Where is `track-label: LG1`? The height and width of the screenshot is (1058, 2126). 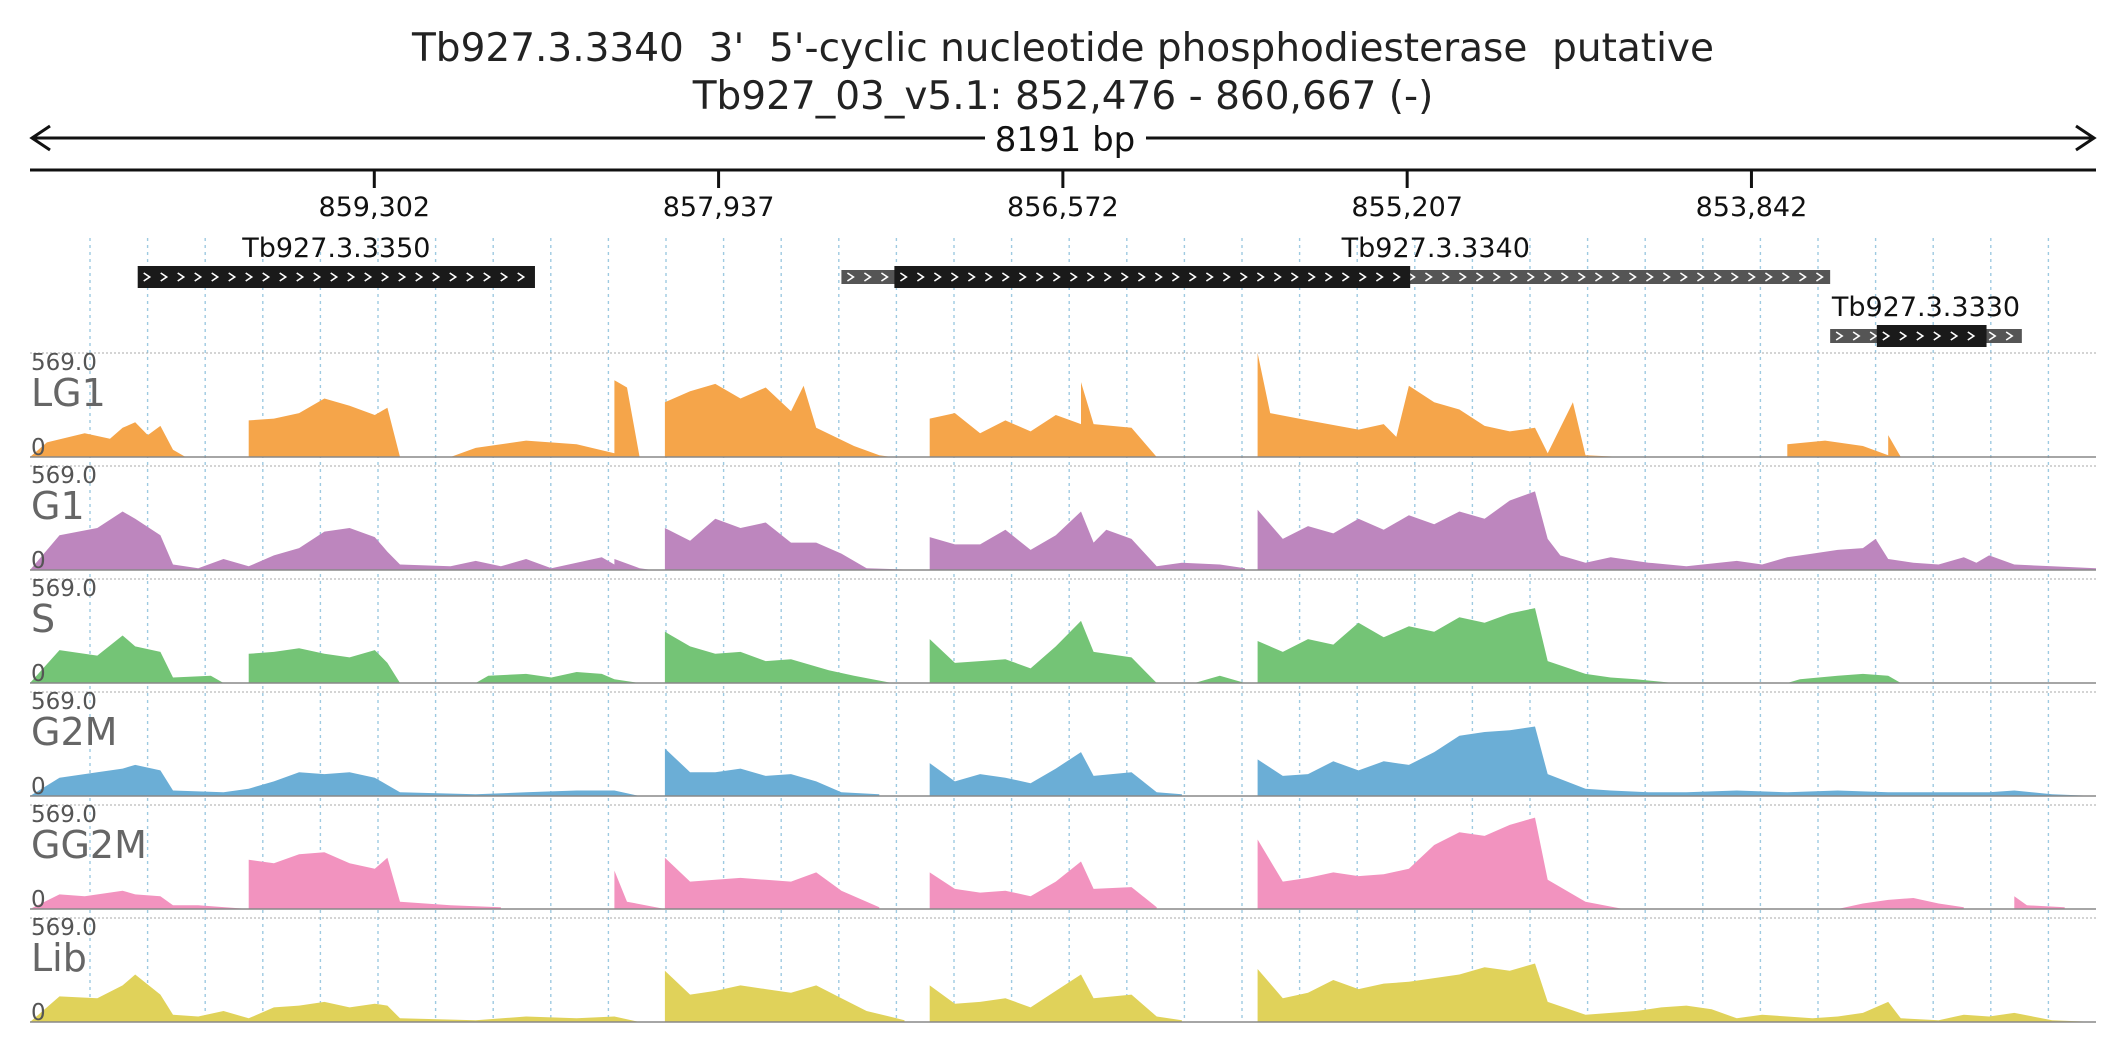 track-label: LG1 is located at coordinates (68, 393).